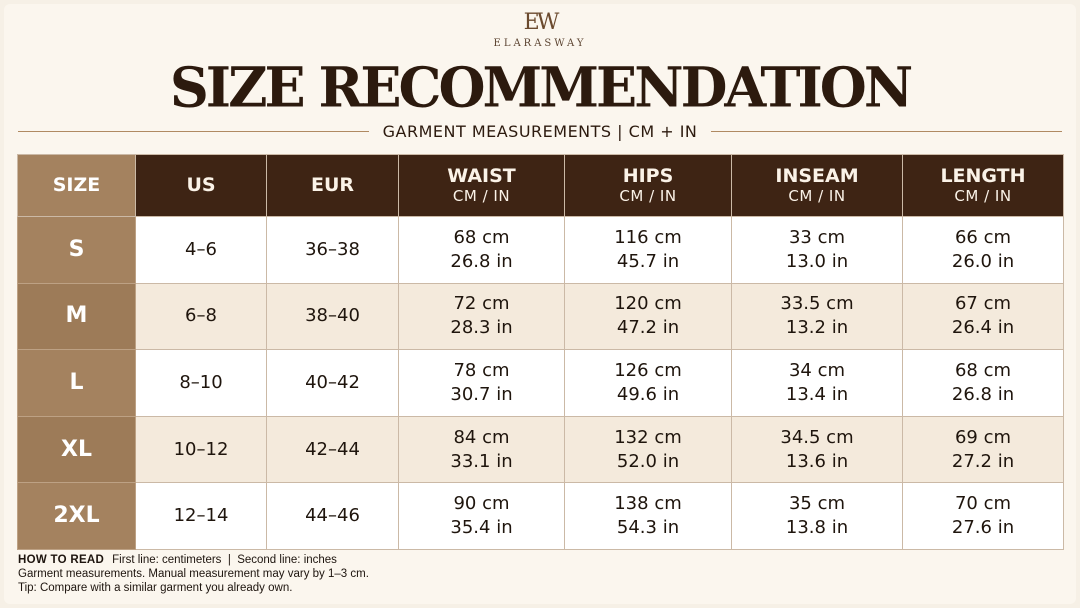 The image size is (1080, 608). I want to click on column-header-size: SIZE, so click(76, 185).